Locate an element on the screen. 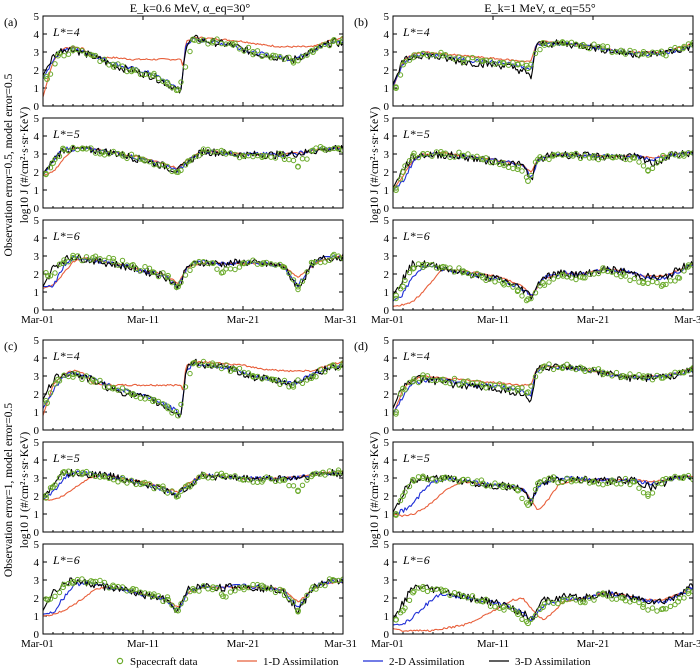  panel-c-2-data-point is located at coordinates (103, 476).